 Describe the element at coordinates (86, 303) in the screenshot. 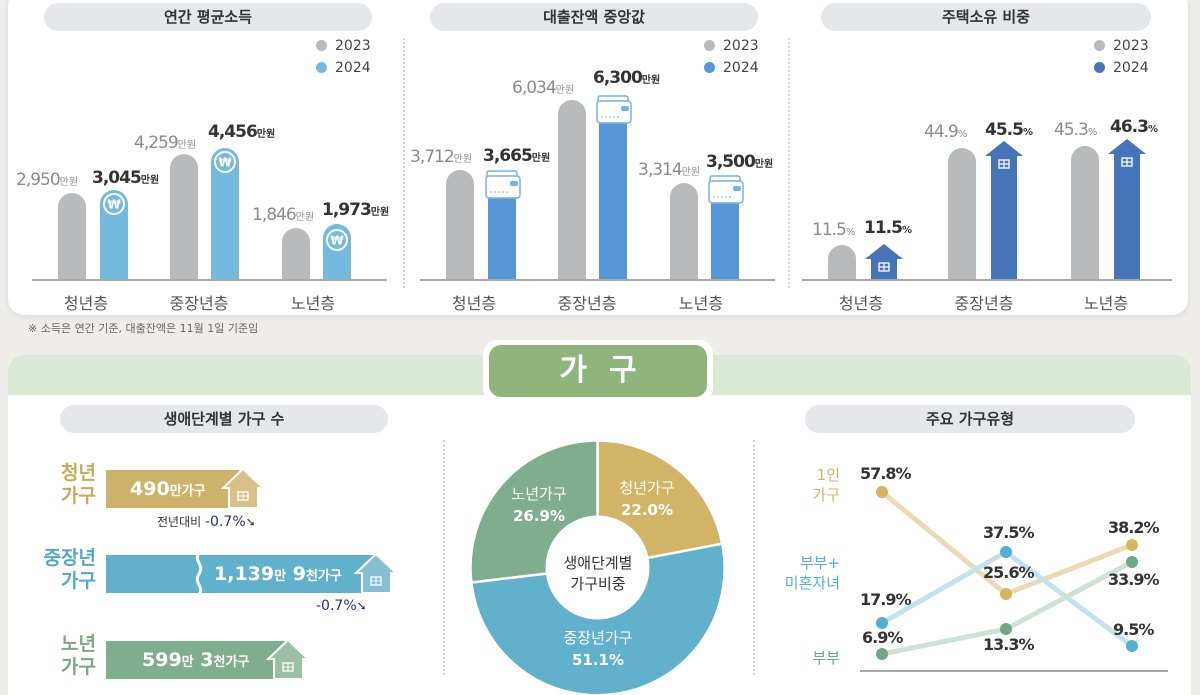

I see `income-category-youth: 청년층` at that location.